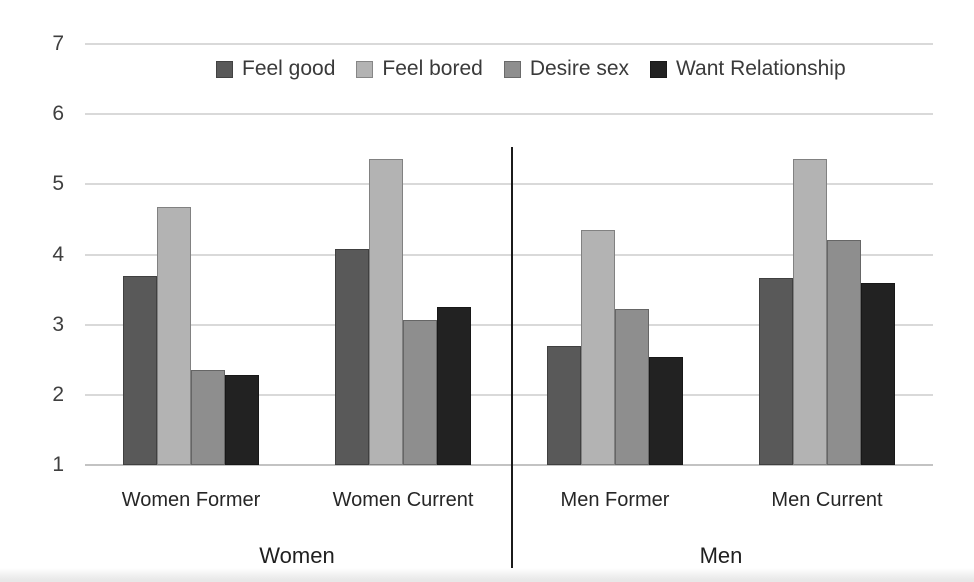 The image size is (974, 582). I want to click on bar-feel-good-men-former, so click(564, 405).